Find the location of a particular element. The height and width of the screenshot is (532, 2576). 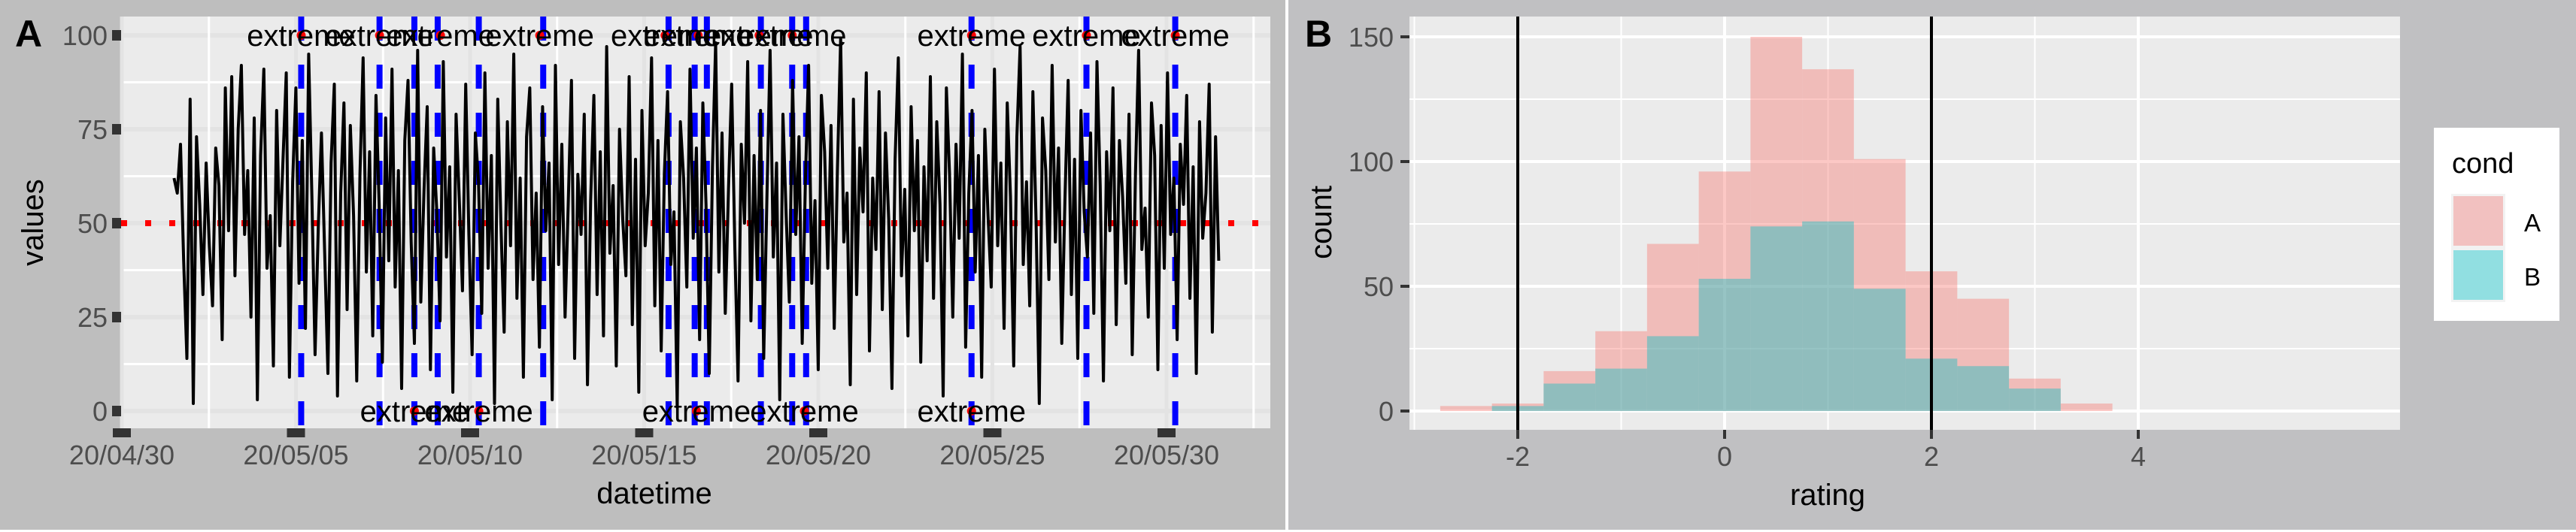

panel-b-y-axis-title: count is located at coordinates (1321, 222).